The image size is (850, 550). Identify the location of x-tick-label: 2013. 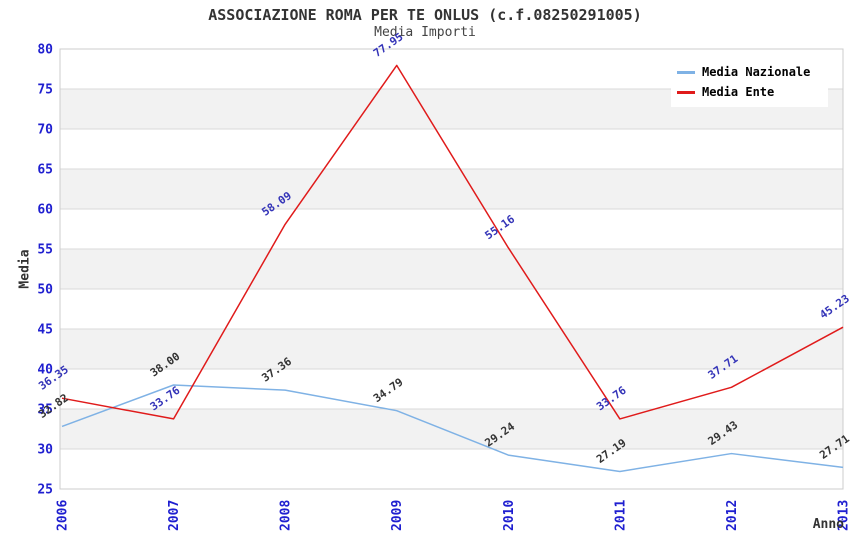
(843, 515).